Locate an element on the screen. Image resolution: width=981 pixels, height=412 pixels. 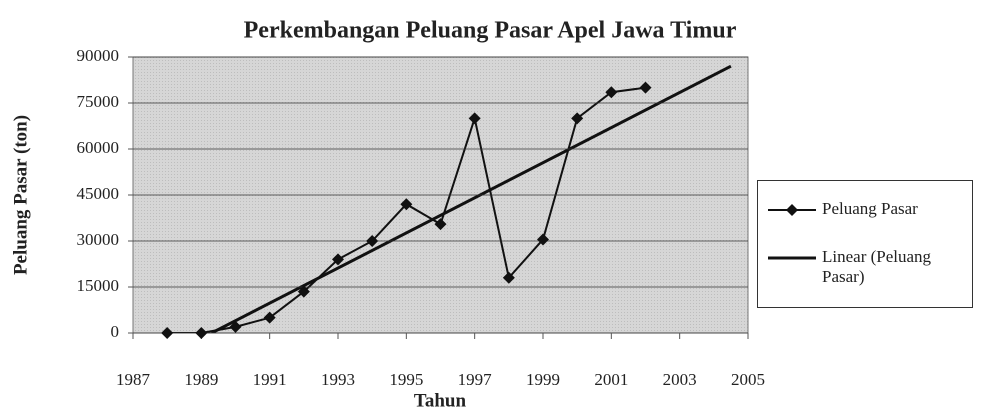
y-tick-label: 90000 is located at coordinates (98, 55).